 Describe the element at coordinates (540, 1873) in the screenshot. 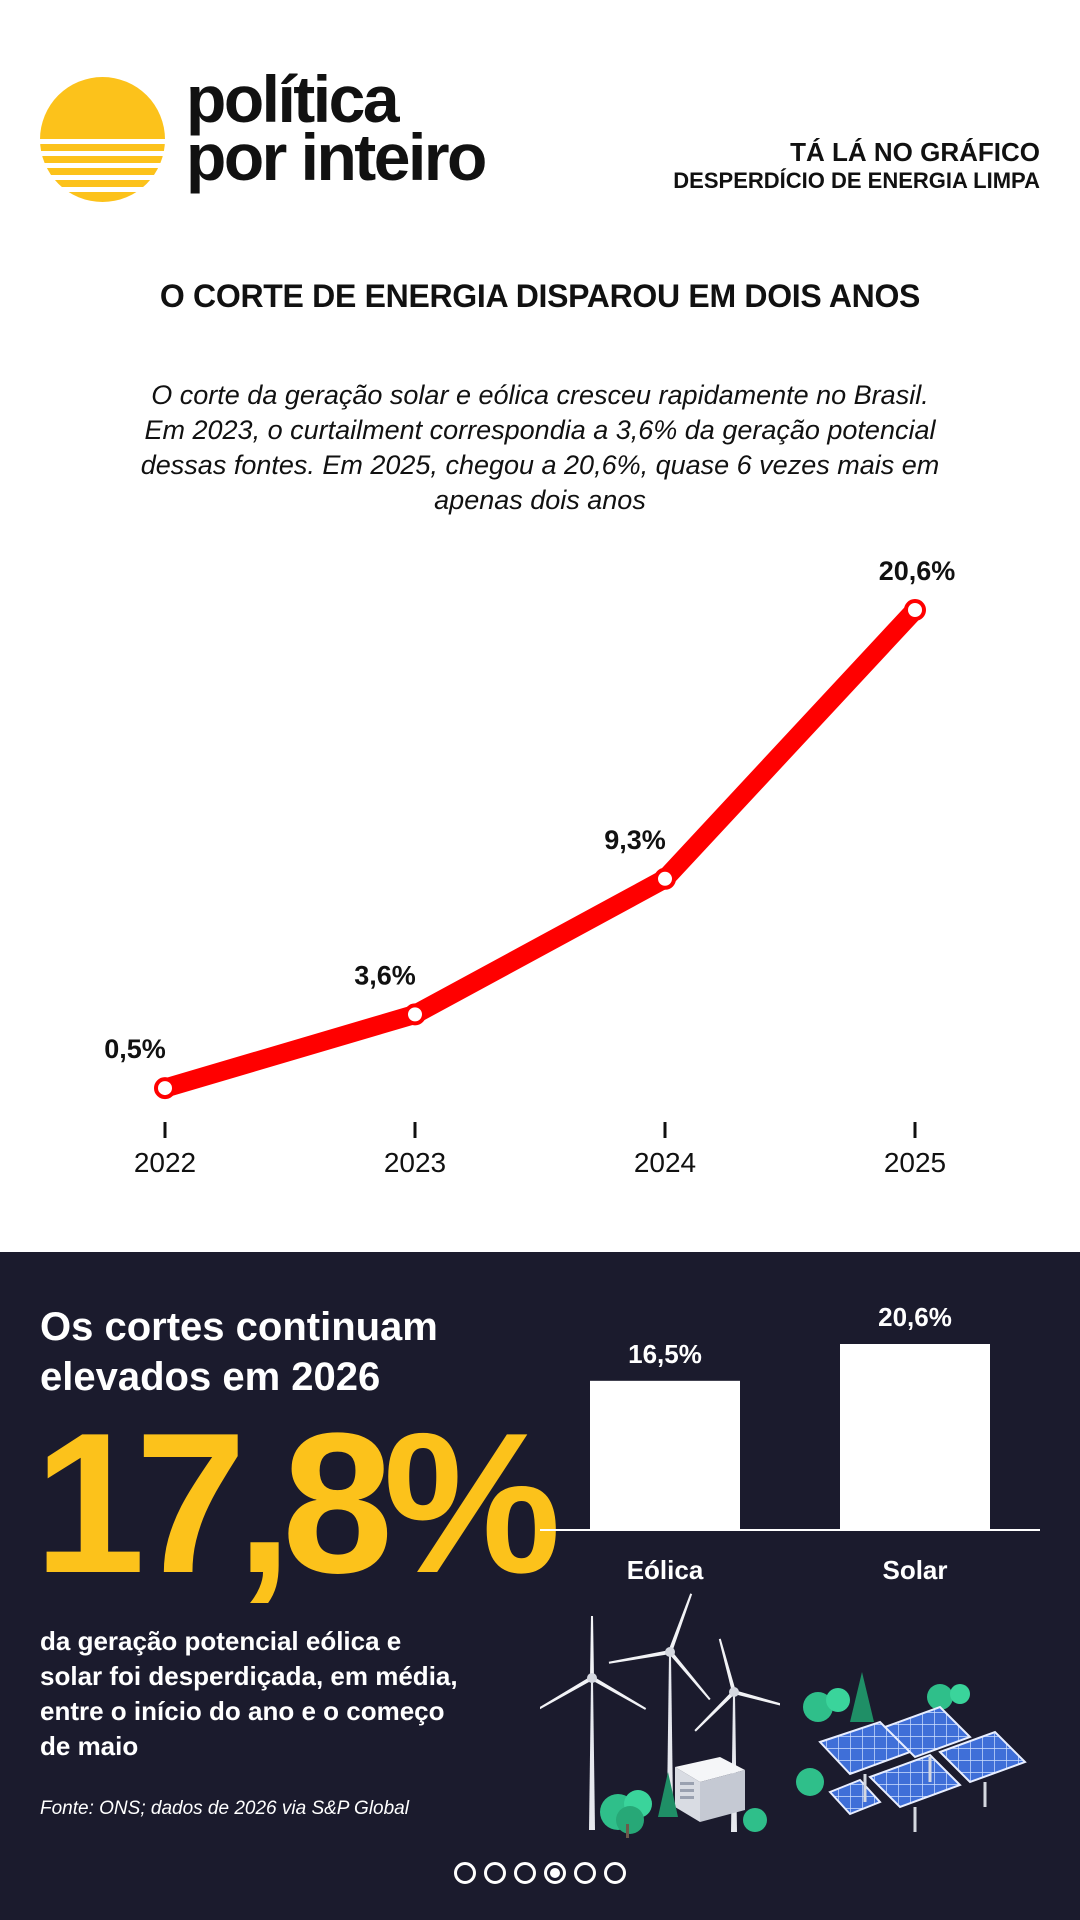

I see `pagination-dots` at that location.